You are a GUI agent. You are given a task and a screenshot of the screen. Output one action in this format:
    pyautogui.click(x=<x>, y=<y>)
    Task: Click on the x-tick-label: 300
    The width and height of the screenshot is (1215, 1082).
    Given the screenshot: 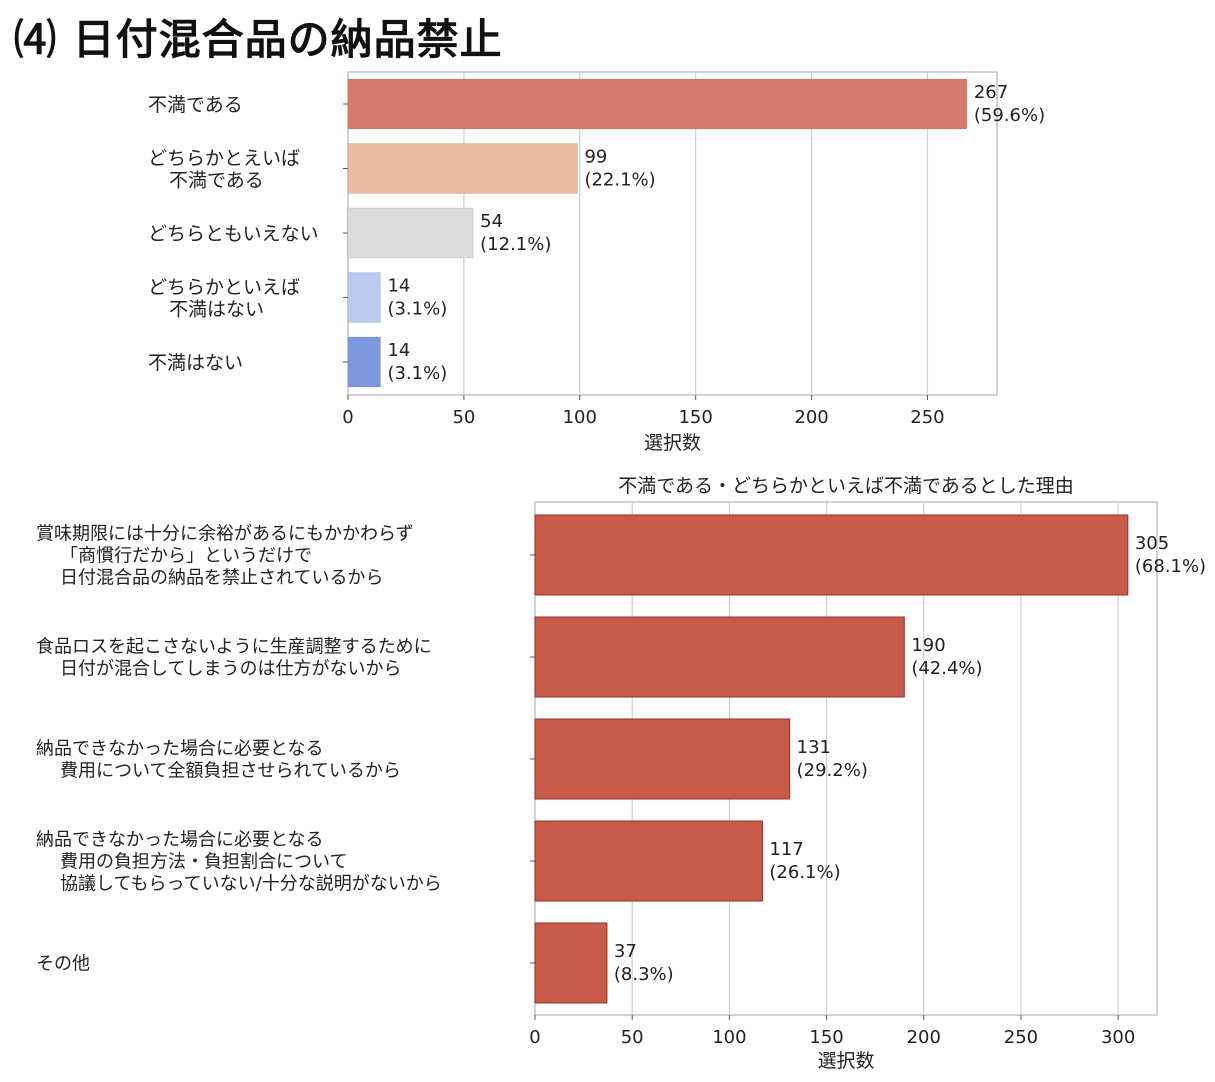 What is the action you would take?
    pyautogui.click(x=1118, y=1037)
    